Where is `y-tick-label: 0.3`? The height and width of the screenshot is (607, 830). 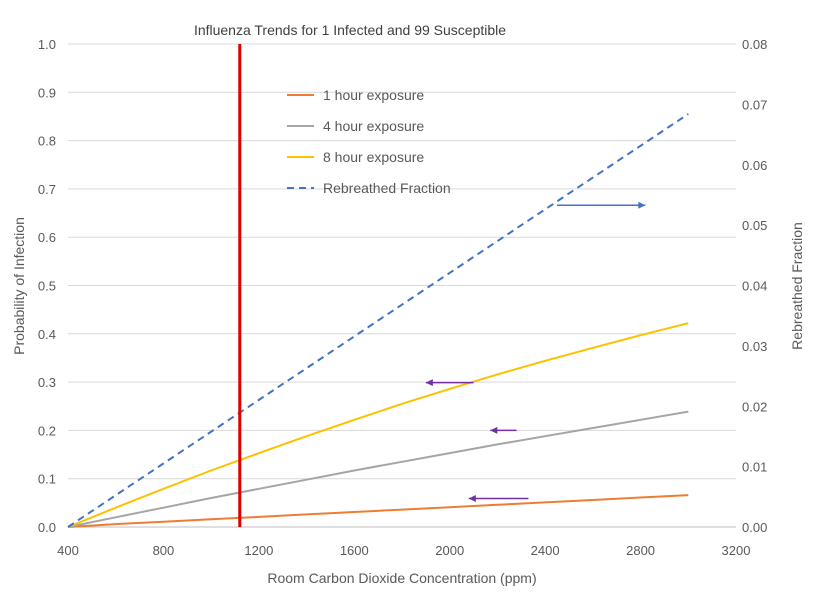
y-tick-label: 0.3 is located at coordinates (47, 382).